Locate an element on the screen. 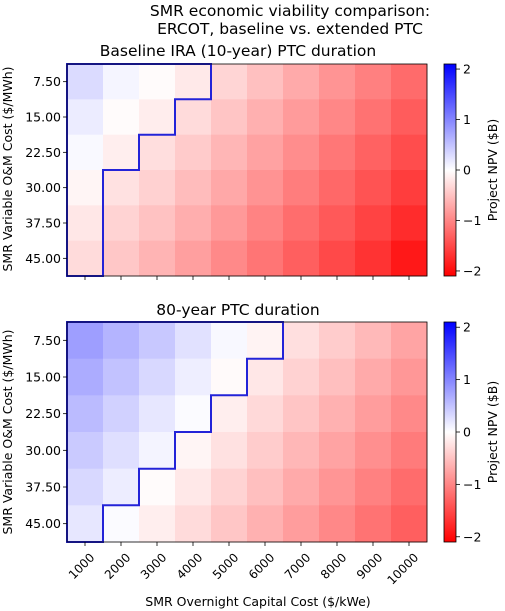 This screenshot has width=505, height=611. figure-title-line-1: SMR economic viability comparison: is located at coordinates (290, 11).